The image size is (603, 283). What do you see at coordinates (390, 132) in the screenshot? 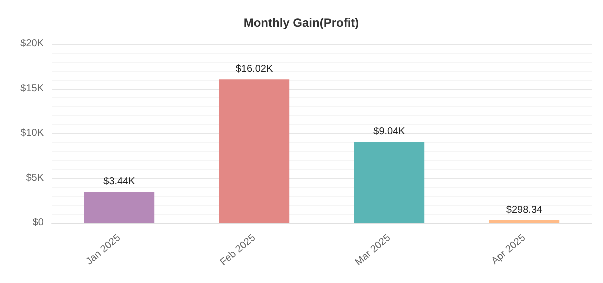
I see `data-label: $9.04K` at bounding box center [390, 132].